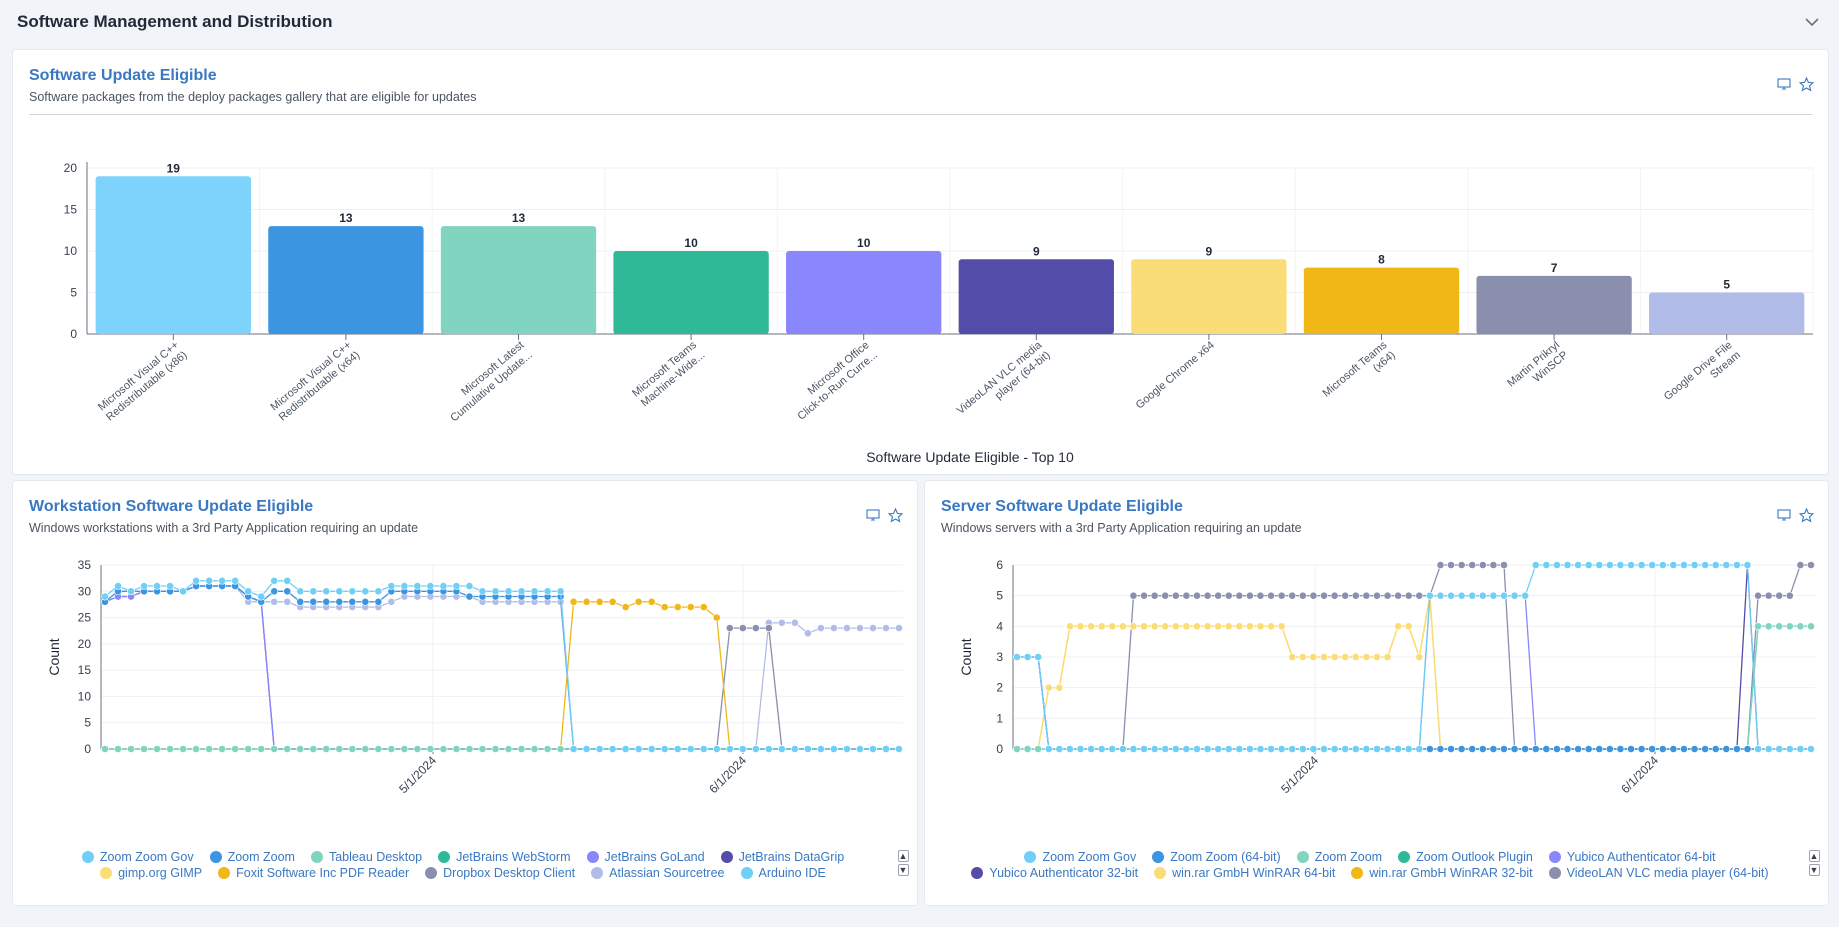  I want to click on legend-item: Arduino IDE, so click(783, 873).